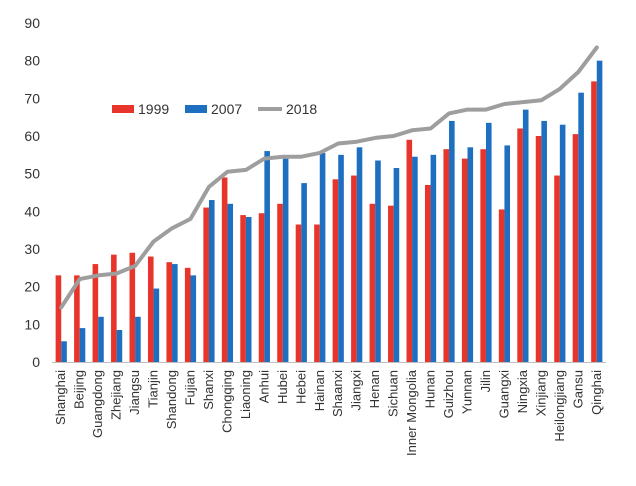 This screenshot has height=486, width=636. Describe the element at coordinates (32, 324) in the screenshot. I see `y-tick-label: 10` at that location.